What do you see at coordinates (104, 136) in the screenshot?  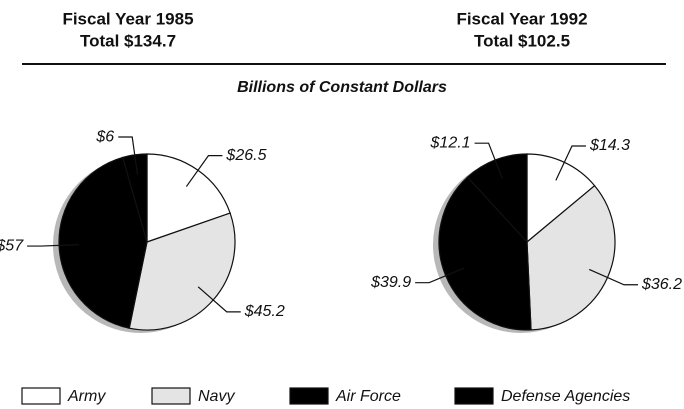 I see `data-label: $6` at bounding box center [104, 136].